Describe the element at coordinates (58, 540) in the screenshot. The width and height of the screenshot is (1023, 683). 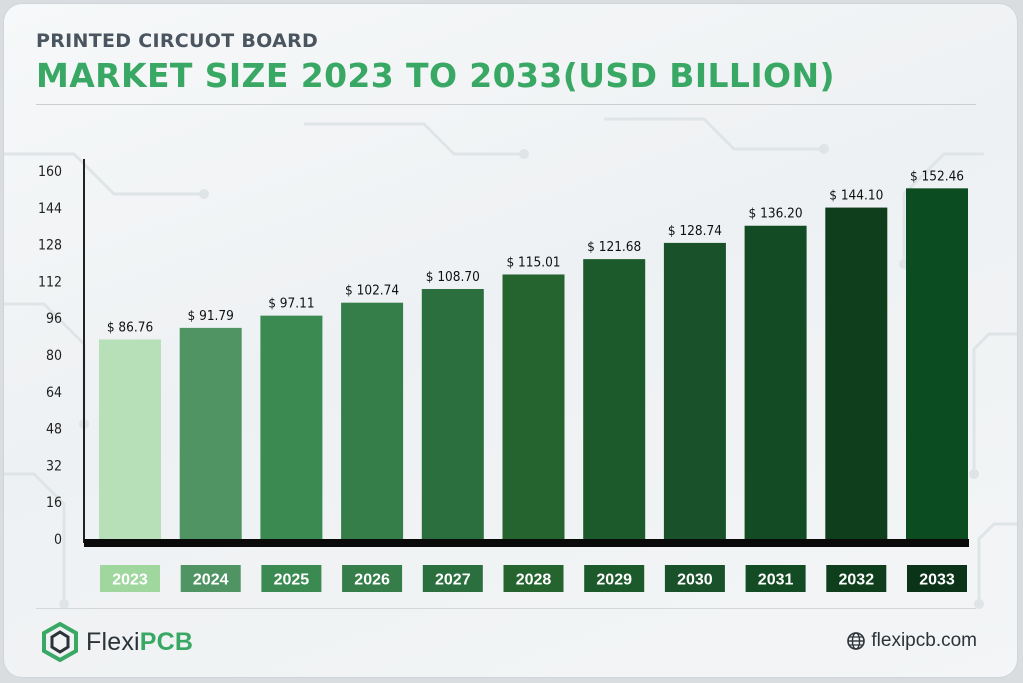
I see `y-tick-label: 0` at that location.